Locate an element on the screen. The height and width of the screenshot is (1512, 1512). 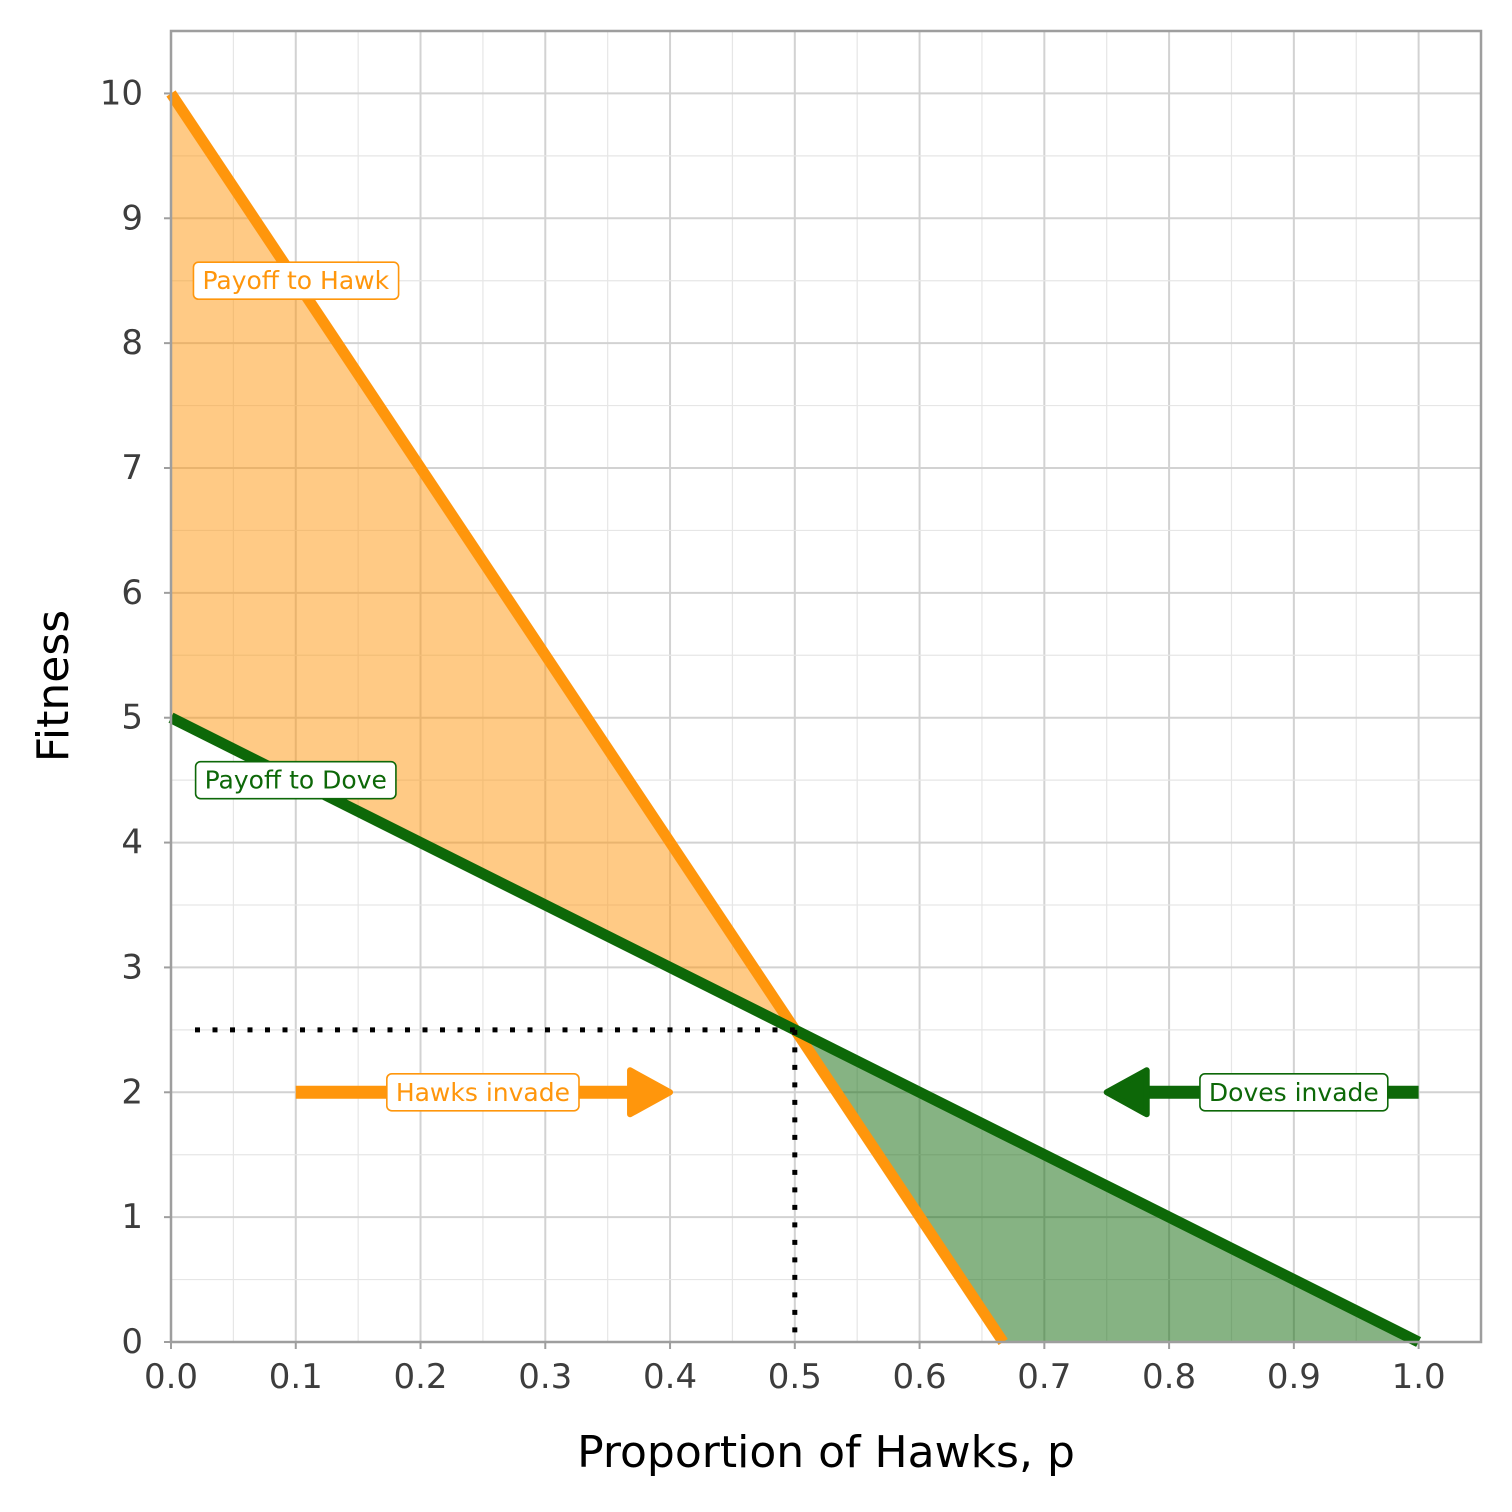
x-tick-label: 0.2 is located at coordinates (420, 1377).